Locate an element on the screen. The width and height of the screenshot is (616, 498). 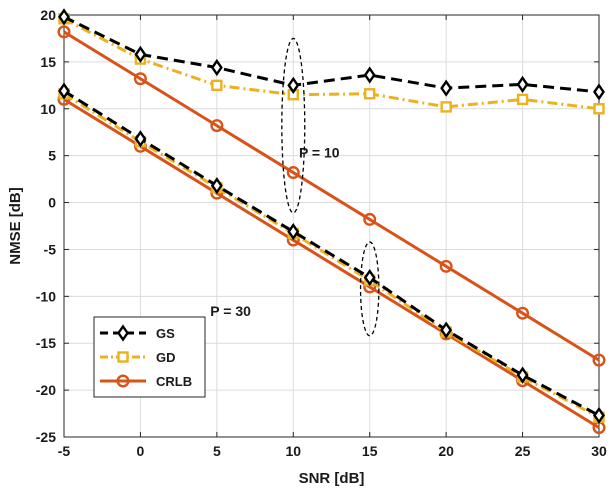
x-tick-label: 10 is located at coordinates (293, 451).